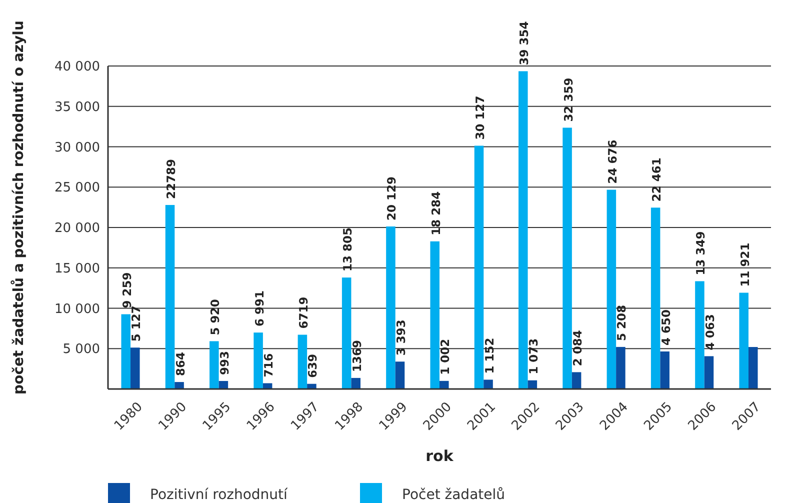 This screenshot has width=791, height=503. I want to click on data-label: 5 920, so click(215, 317).